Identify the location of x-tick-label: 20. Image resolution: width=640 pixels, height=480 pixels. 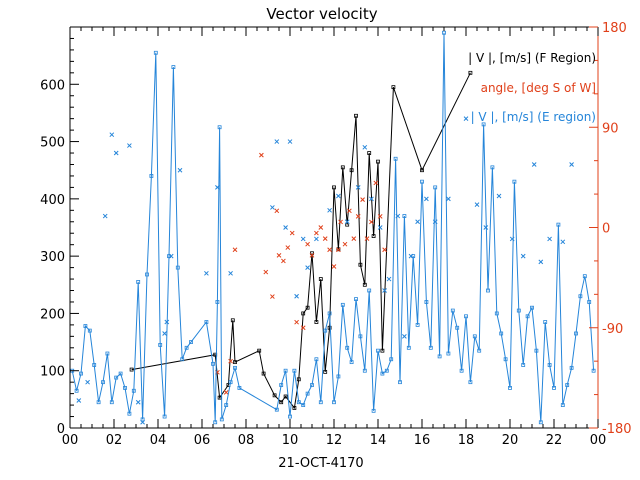
(510, 440).